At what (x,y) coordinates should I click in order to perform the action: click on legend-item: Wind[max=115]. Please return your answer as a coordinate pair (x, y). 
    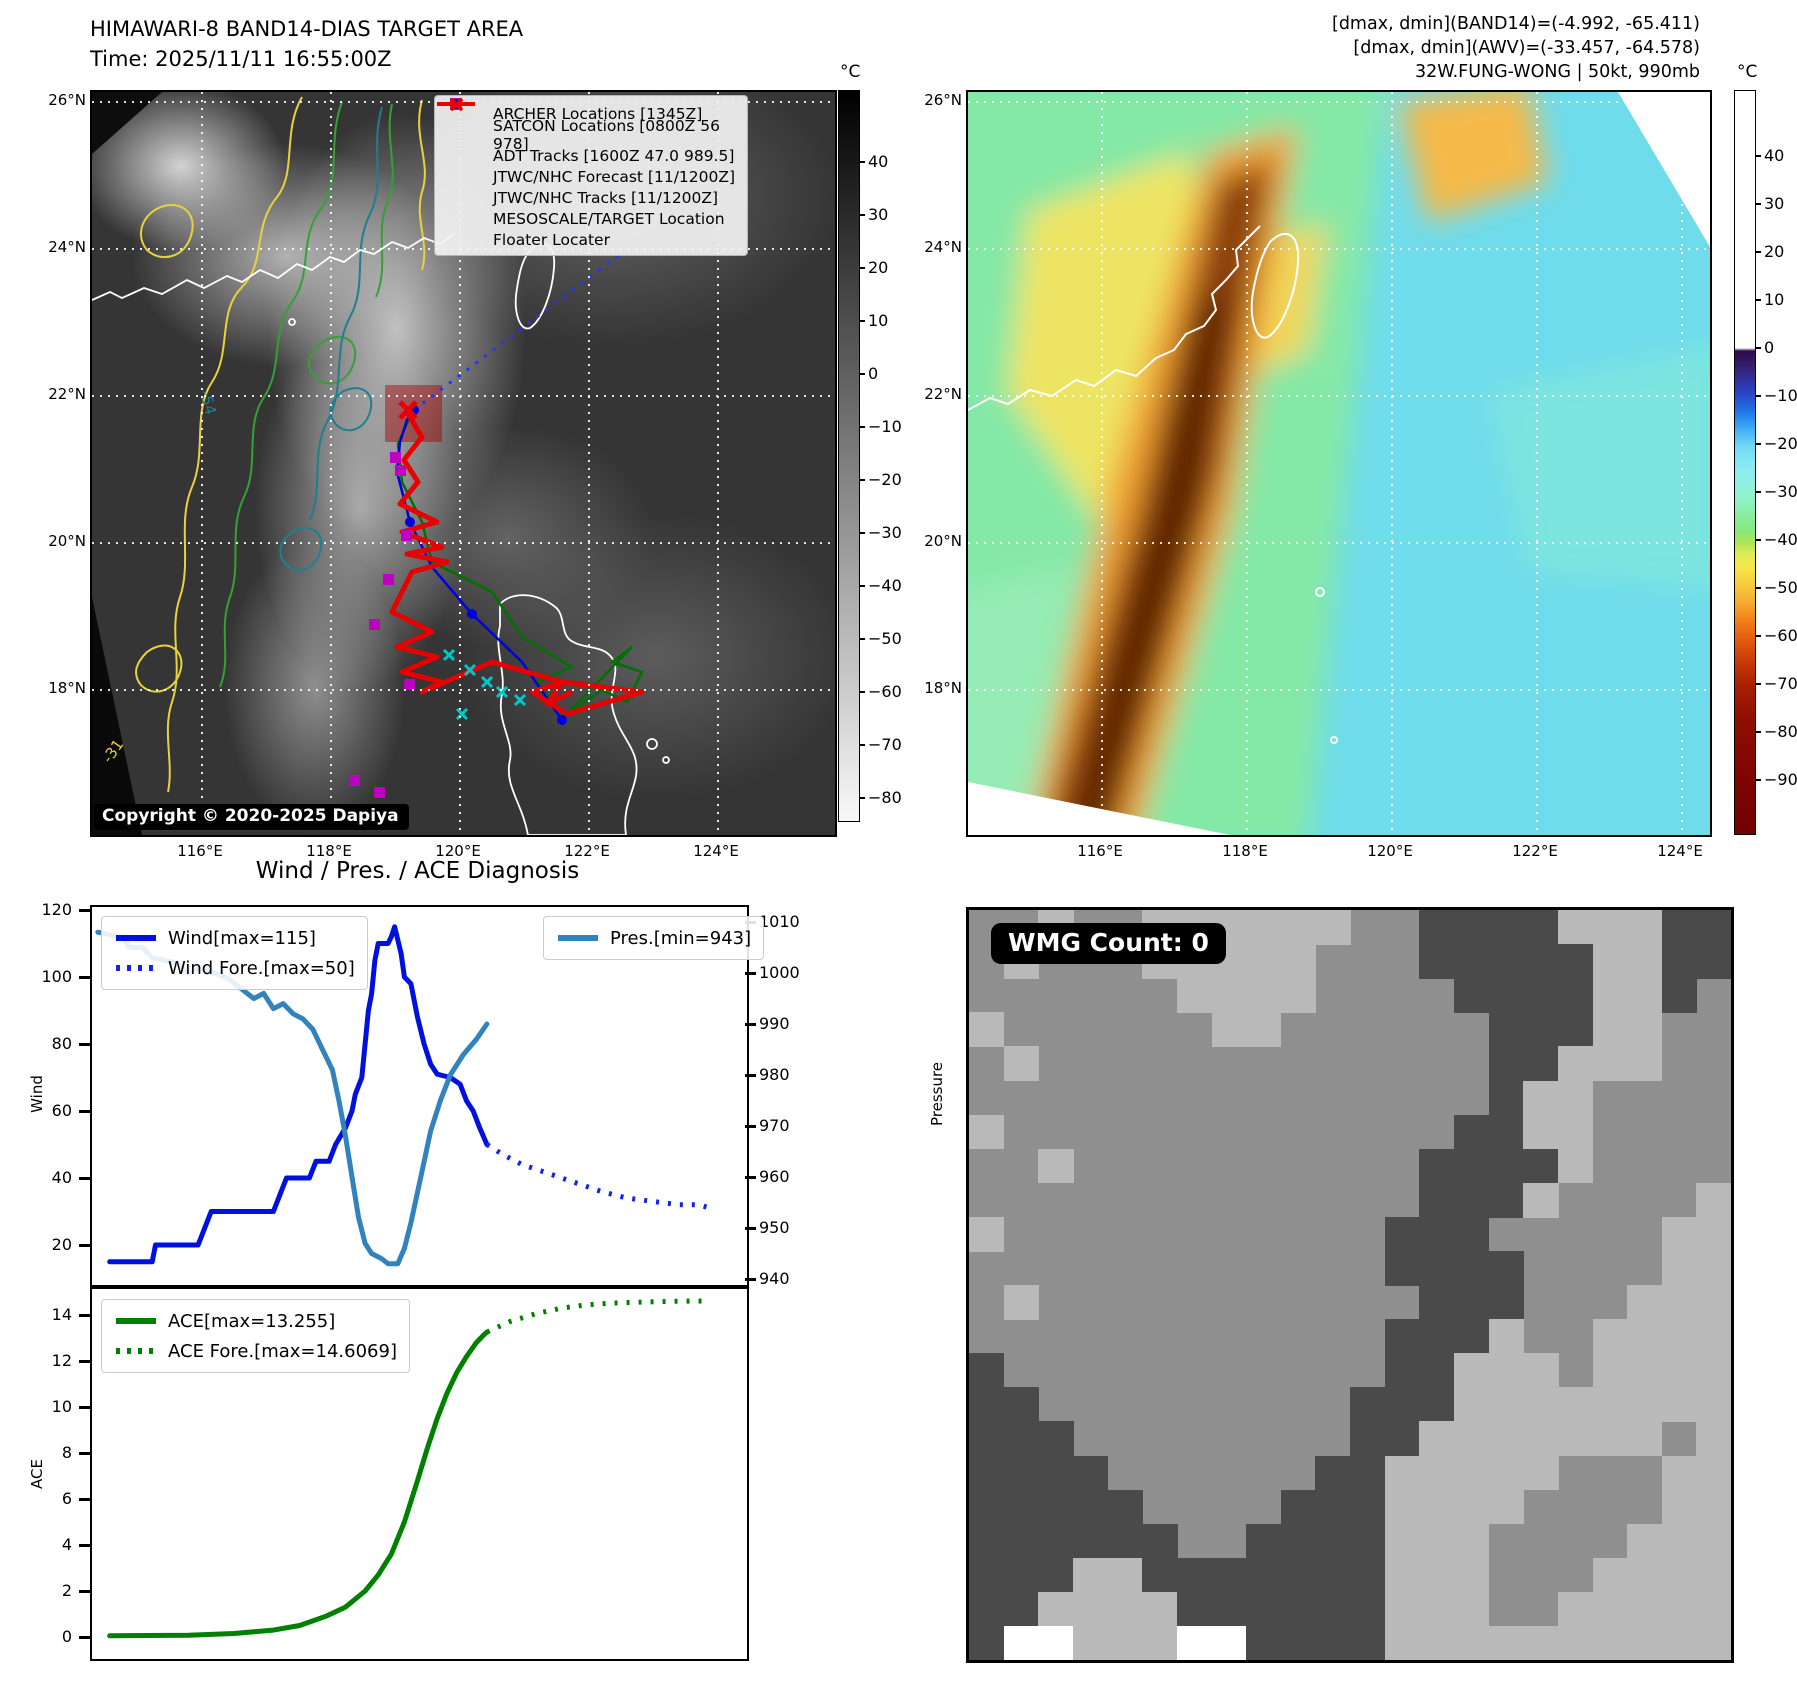
    Looking at the image, I should click on (234, 938).